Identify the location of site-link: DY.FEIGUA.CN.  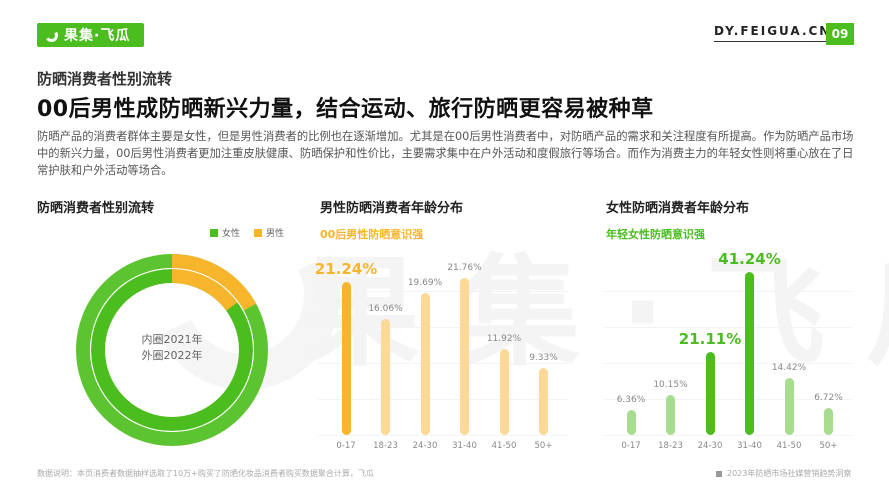
(773, 33).